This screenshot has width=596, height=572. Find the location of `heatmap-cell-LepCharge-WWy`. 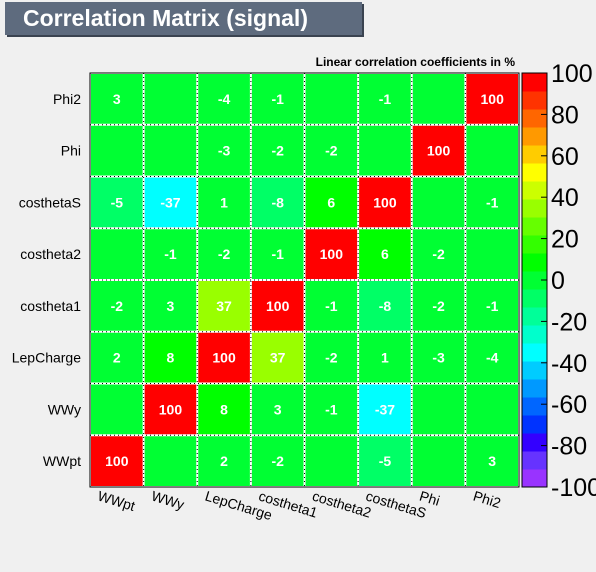

heatmap-cell-LepCharge-WWy is located at coordinates (170, 357).